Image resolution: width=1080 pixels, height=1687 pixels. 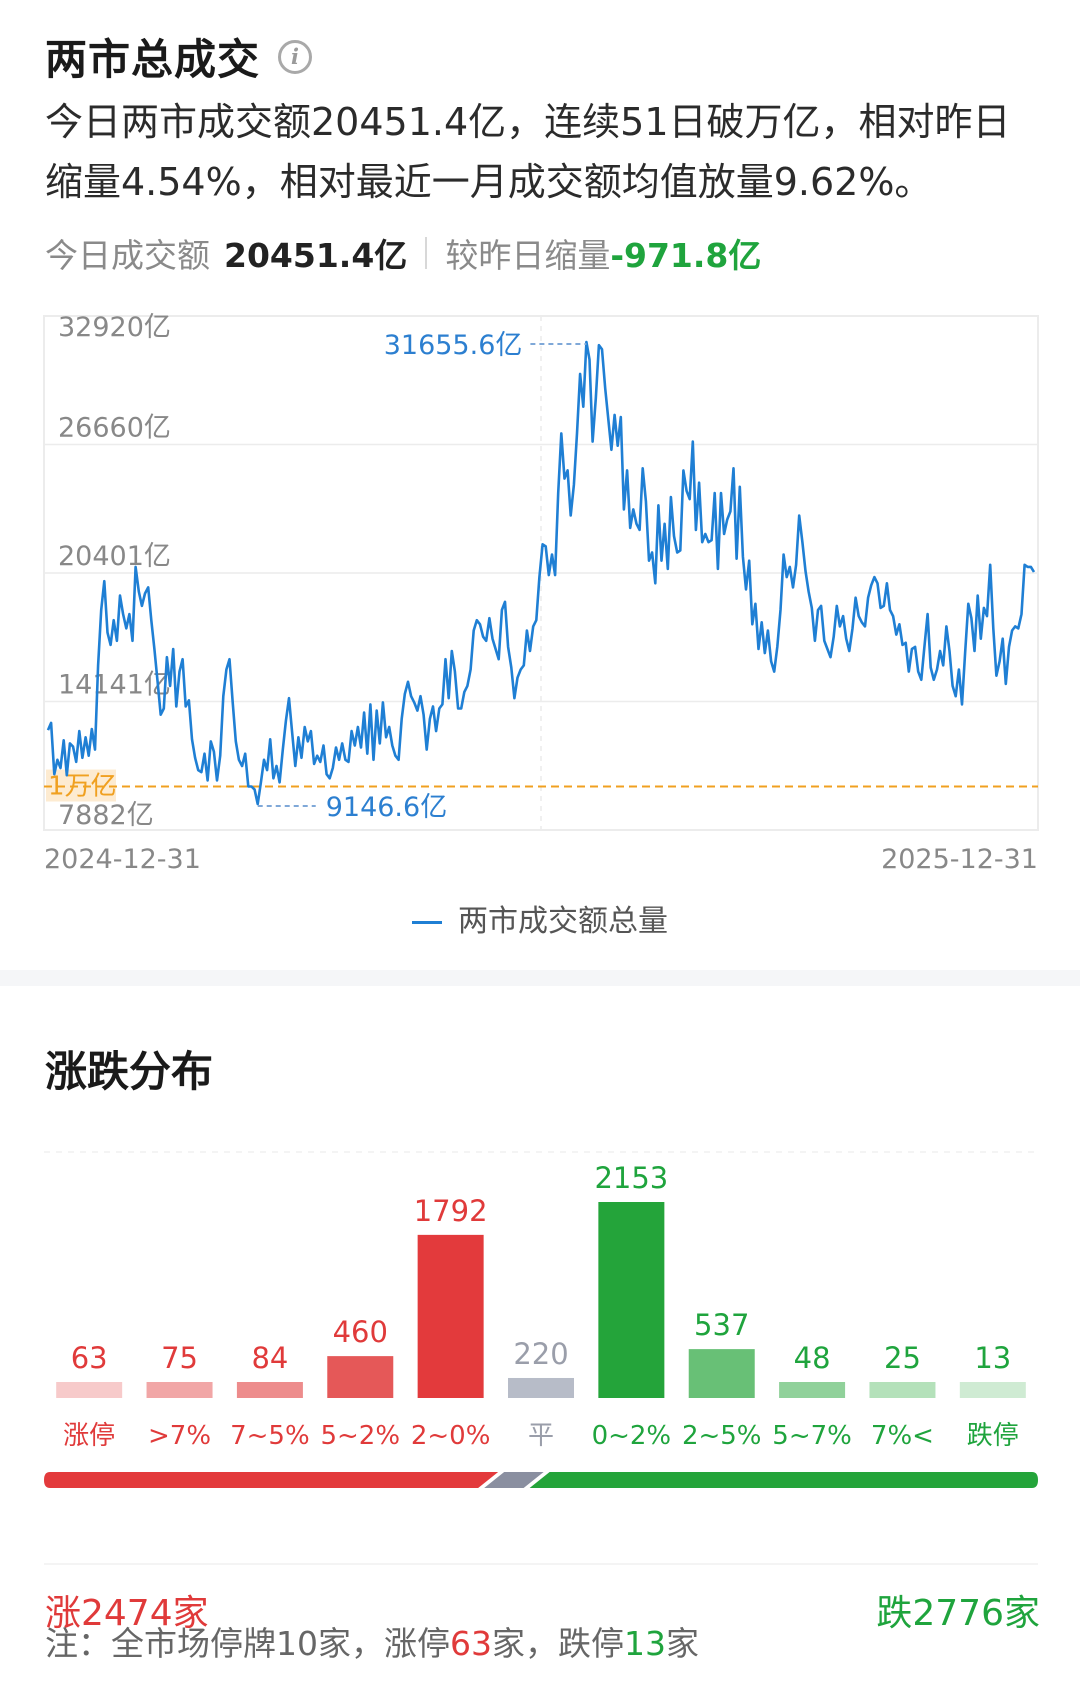 I want to click on volume-title-row: 两市总成交 i, so click(x=179, y=56).